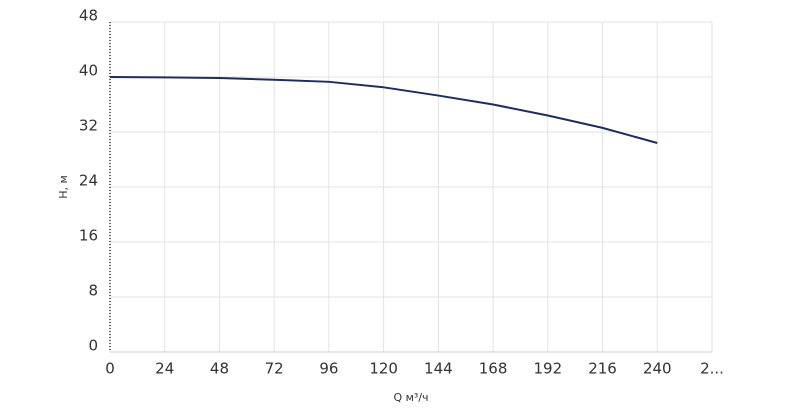  Describe the element at coordinates (328, 369) in the screenshot. I see `x-tick-label: 96` at that location.